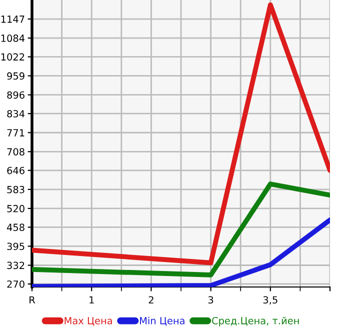 This screenshot has width=345, height=335. I want to click on x-tick-label: R, so click(33, 300).